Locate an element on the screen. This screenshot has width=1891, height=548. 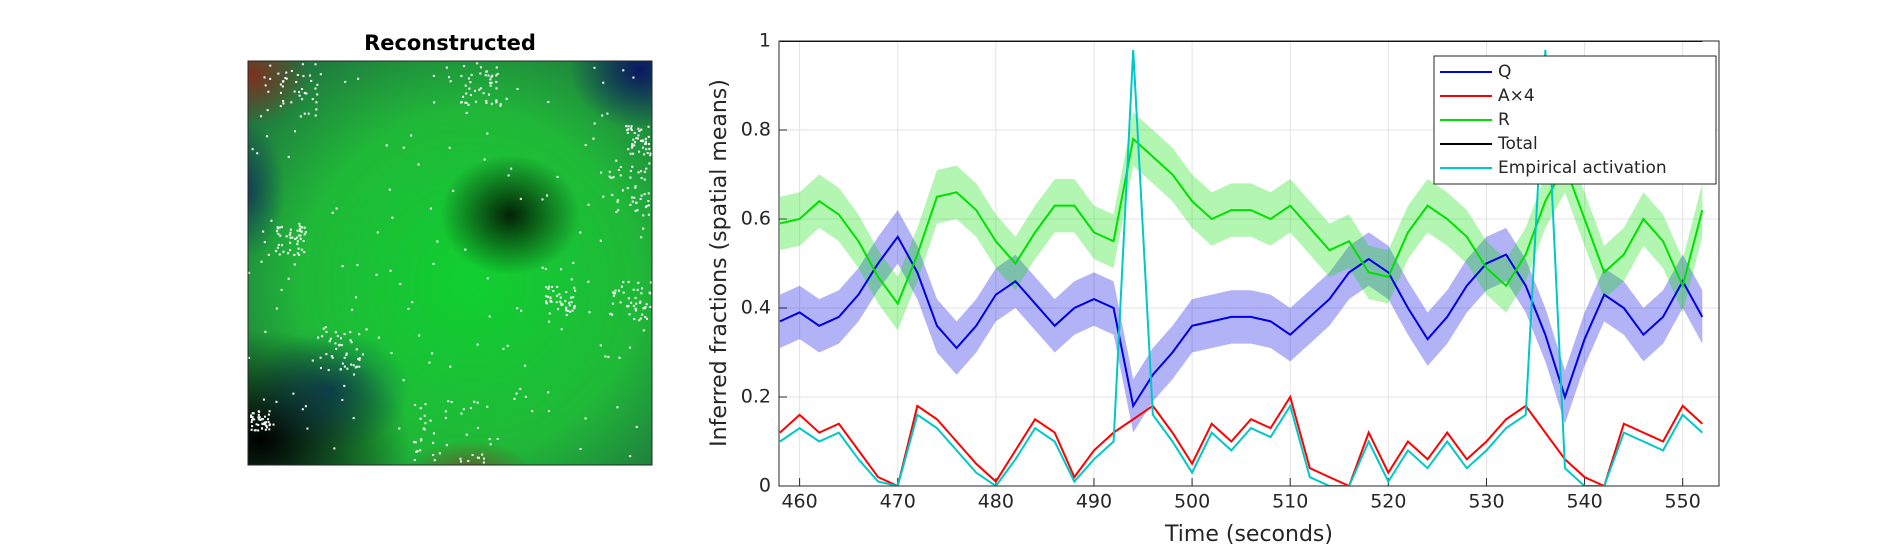
series-line is located at coordinates (1241, 440).